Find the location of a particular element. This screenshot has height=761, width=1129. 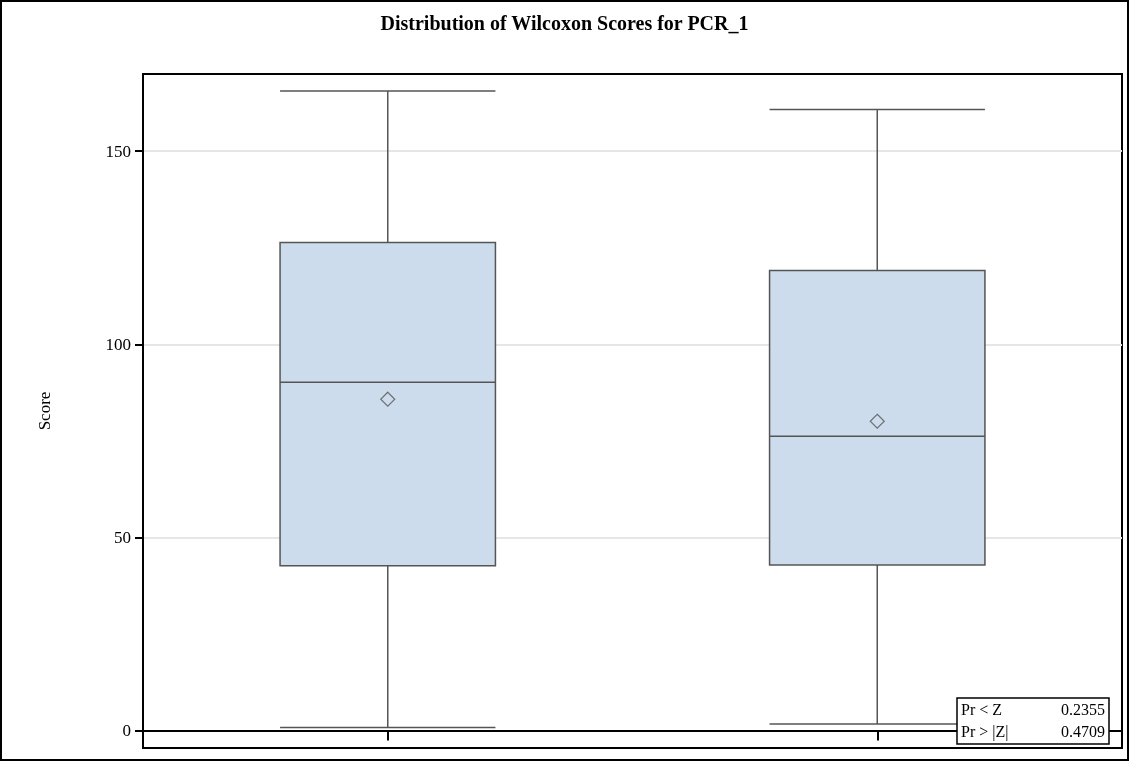

y-tick-label: 100 is located at coordinates (118, 344).